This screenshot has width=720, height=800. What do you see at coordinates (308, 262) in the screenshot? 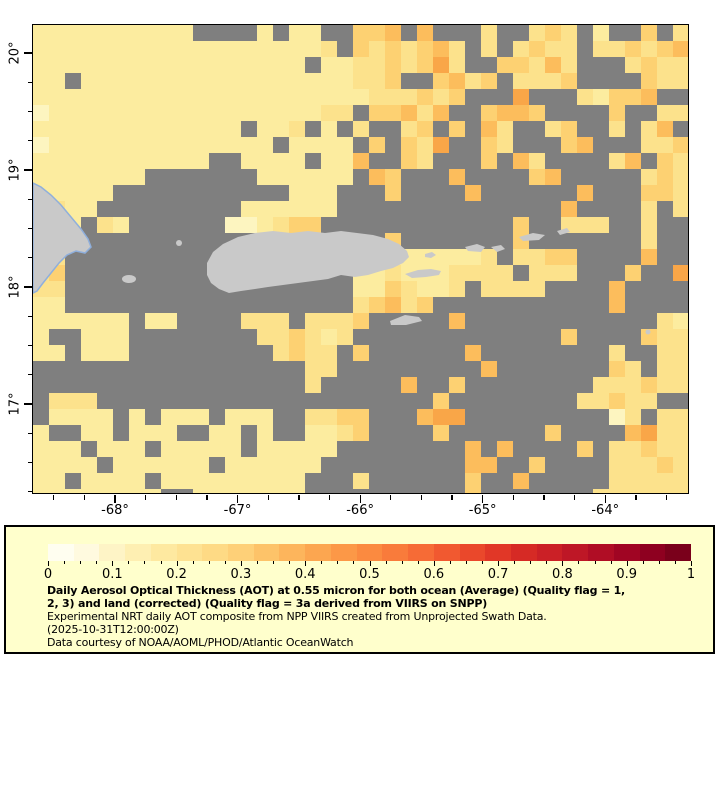
I see `puerto-rico-island` at bounding box center [308, 262].